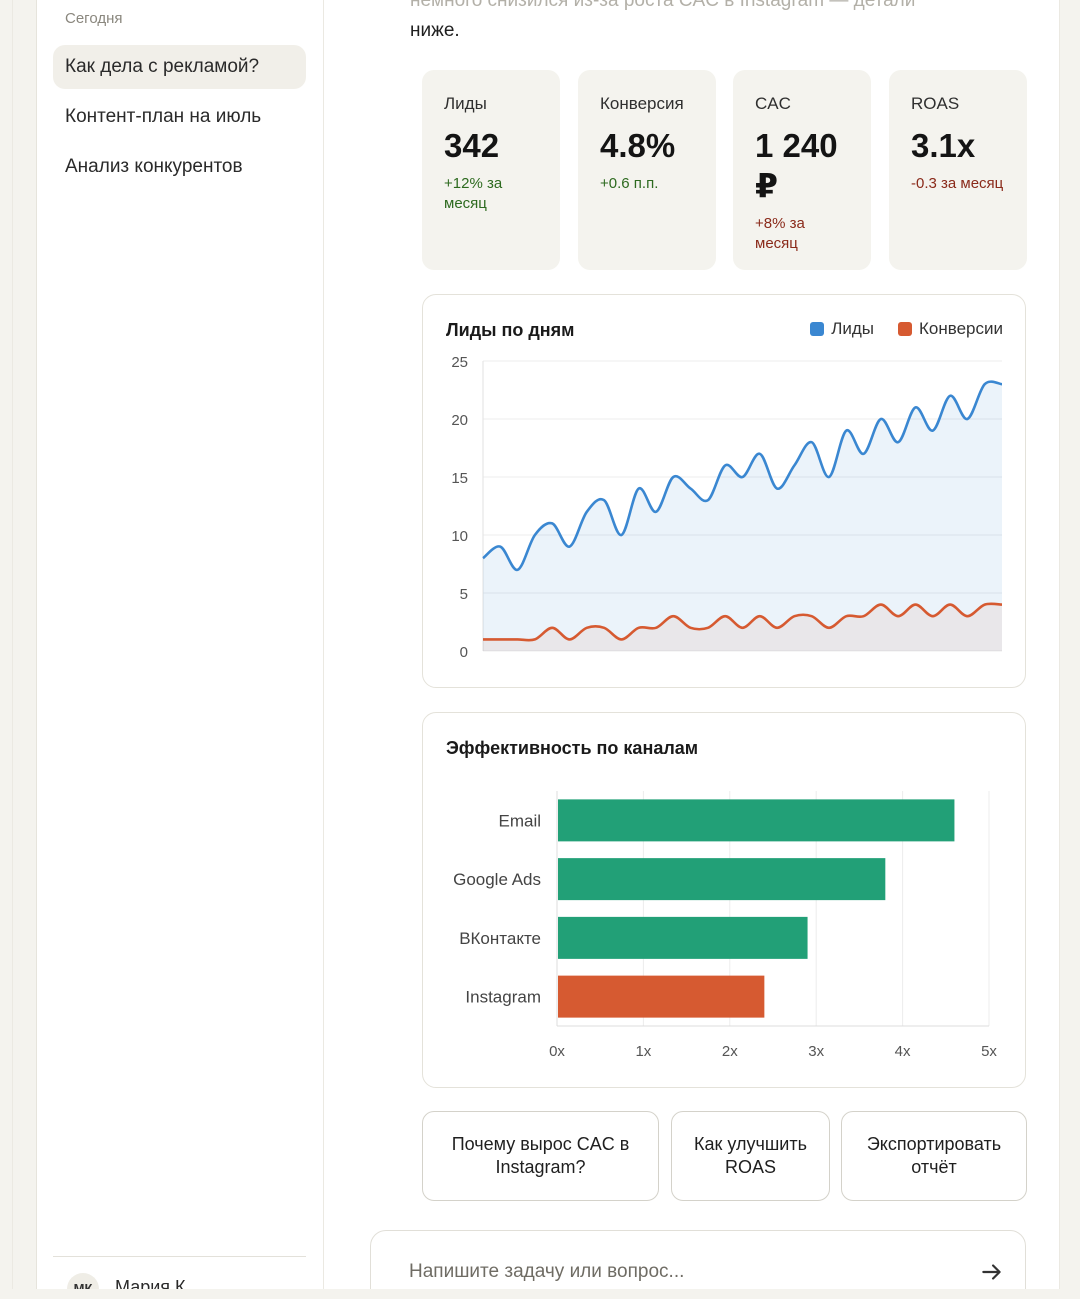 This screenshot has width=1080, height=1299. I want to click on section-label-today: Сегодня, so click(94, 18).